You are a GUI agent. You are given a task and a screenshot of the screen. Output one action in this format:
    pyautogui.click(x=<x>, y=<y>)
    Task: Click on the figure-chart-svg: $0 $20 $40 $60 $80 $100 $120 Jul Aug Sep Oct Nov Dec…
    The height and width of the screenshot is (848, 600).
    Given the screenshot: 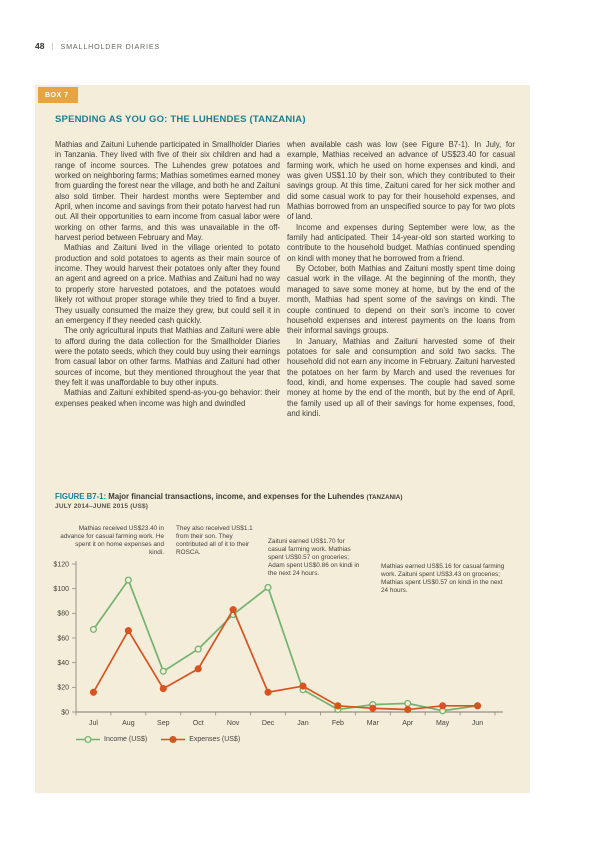 What is the action you would take?
    pyautogui.click(x=278, y=644)
    